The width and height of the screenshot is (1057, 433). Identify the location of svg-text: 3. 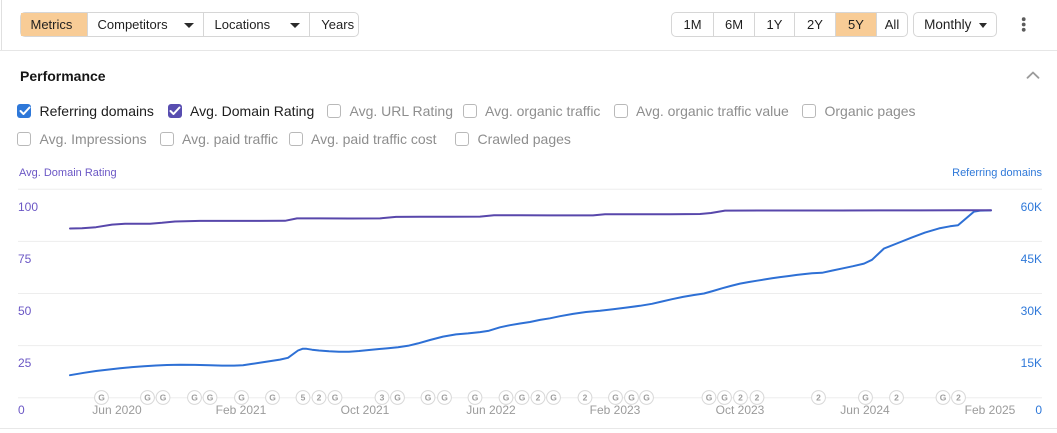
(382, 398).